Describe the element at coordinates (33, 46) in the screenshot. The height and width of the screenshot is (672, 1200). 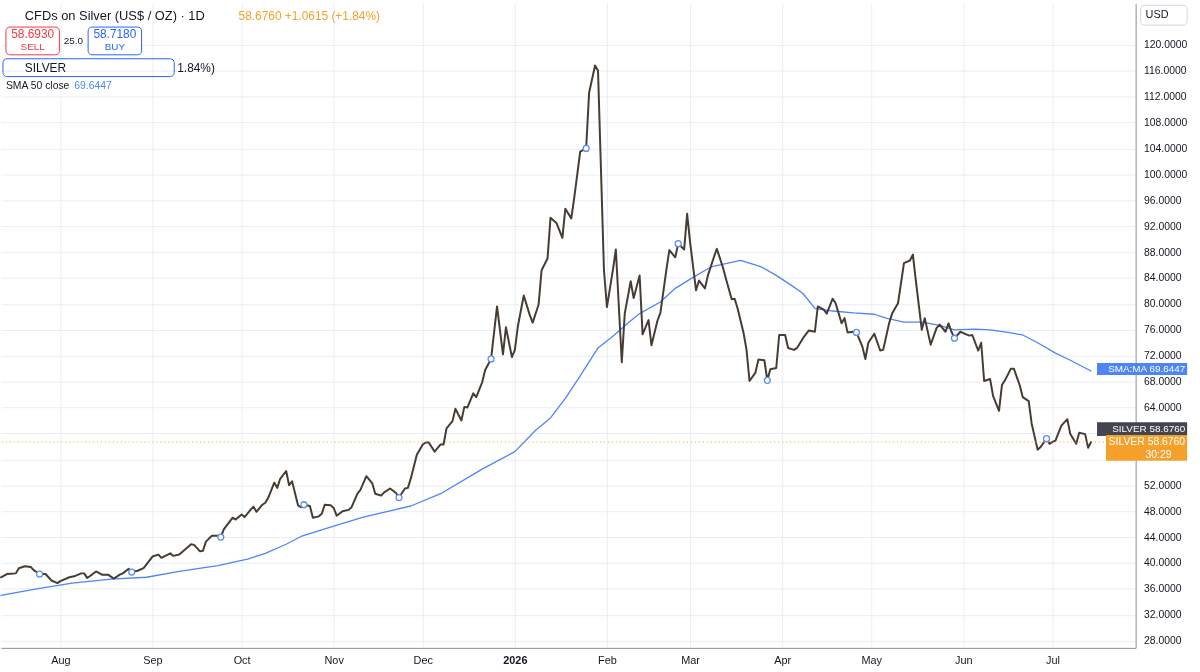
I see `annotation: SELL` at that location.